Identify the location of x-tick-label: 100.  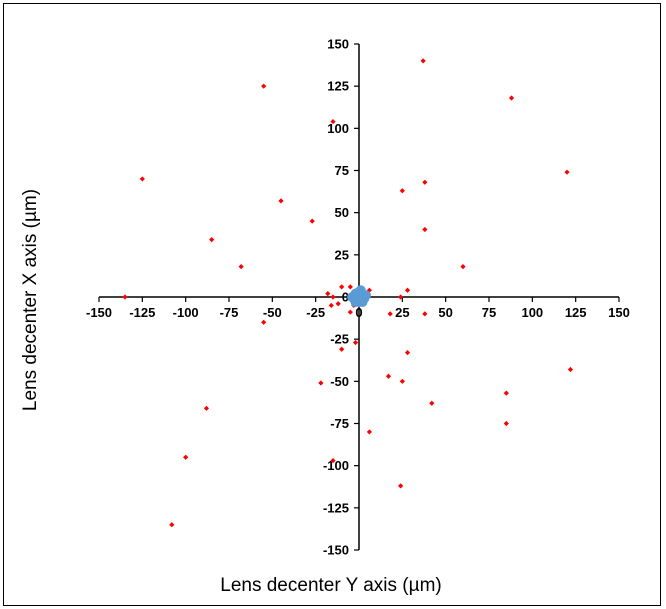
(532, 312).